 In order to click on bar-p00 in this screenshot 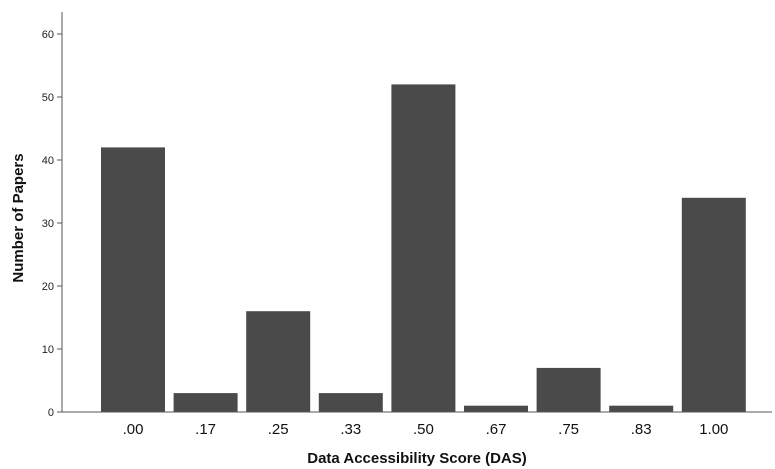, I will do `click(133, 279)`.